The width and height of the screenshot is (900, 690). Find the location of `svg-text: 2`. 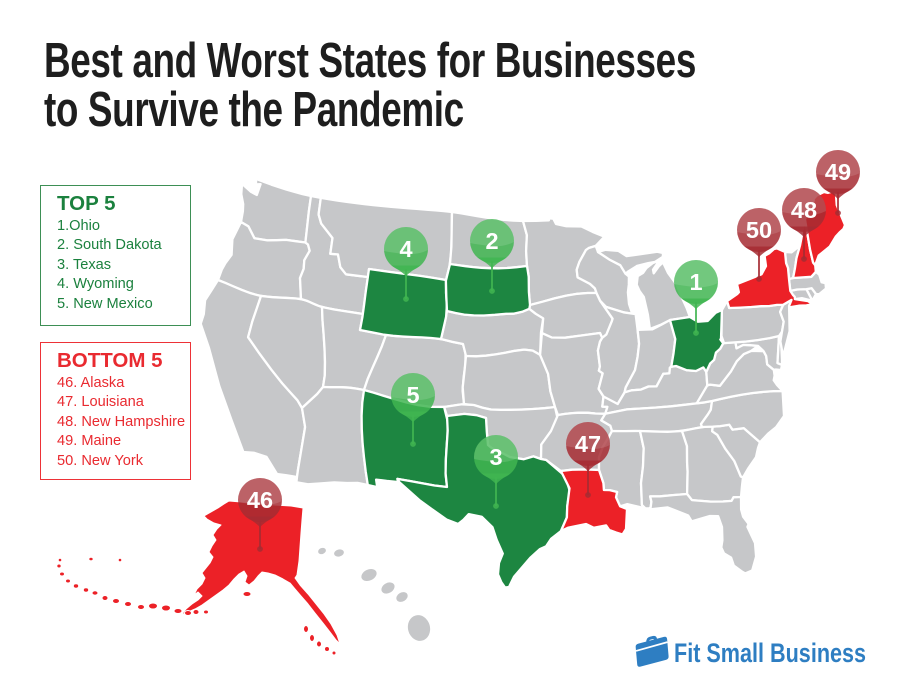

svg-text: 2 is located at coordinates (491, 241).